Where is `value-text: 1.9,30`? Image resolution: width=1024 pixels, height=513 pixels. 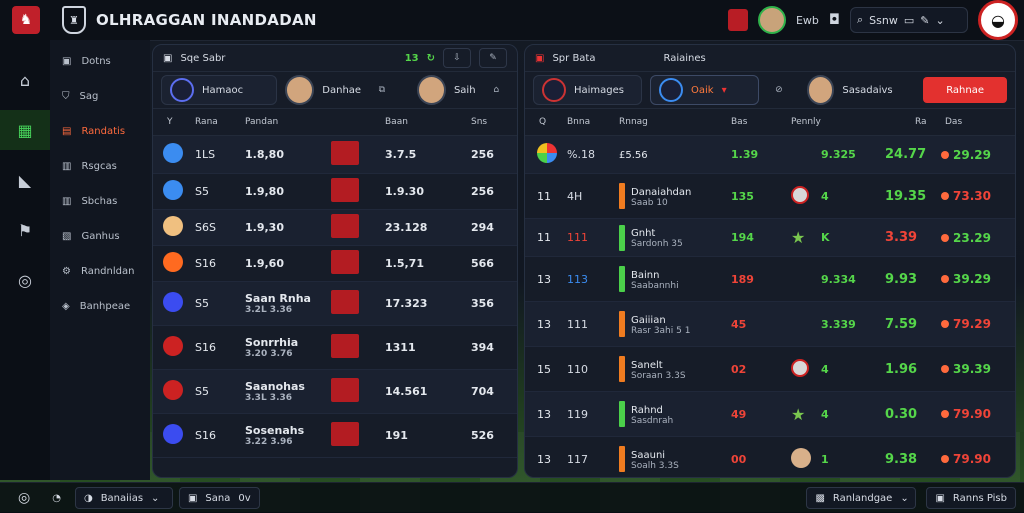 value-text: 1.9,30 is located at coordinates (264, 227).